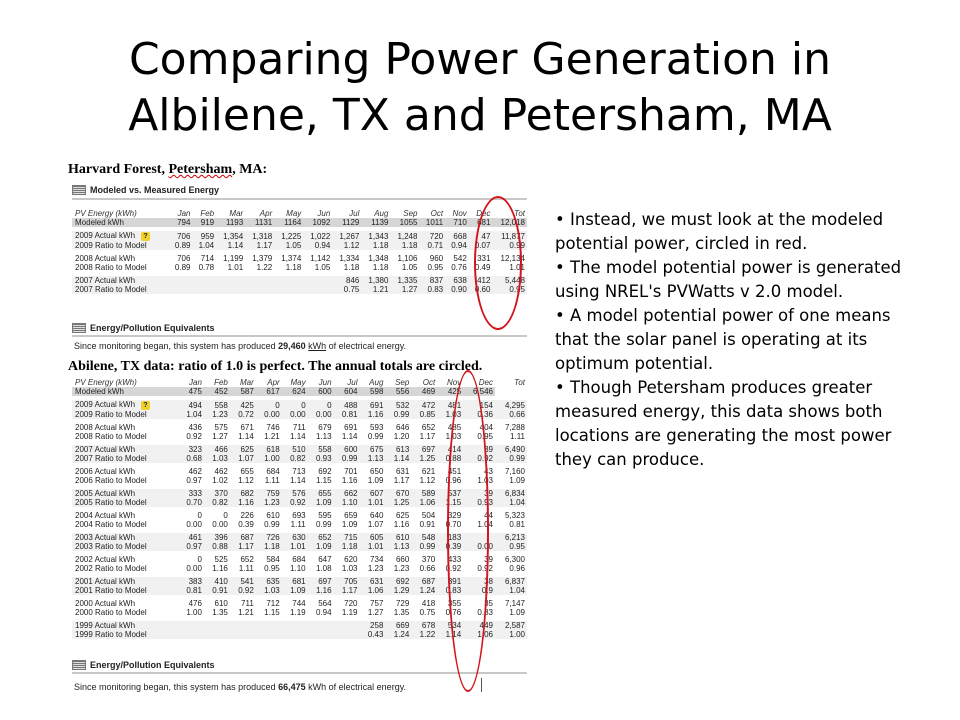 This screenshot has height=720, width=960. I want to click on table-cell: 6,834, so click(511, 493).